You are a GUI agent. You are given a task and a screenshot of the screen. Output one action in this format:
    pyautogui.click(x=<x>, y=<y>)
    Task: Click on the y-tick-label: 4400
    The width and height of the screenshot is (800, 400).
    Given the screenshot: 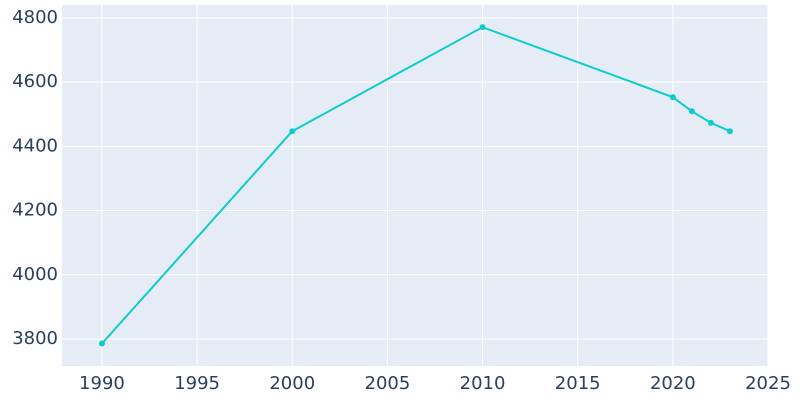 What is the action you would take?
    pyautogui.click(x=35, y=145)
    